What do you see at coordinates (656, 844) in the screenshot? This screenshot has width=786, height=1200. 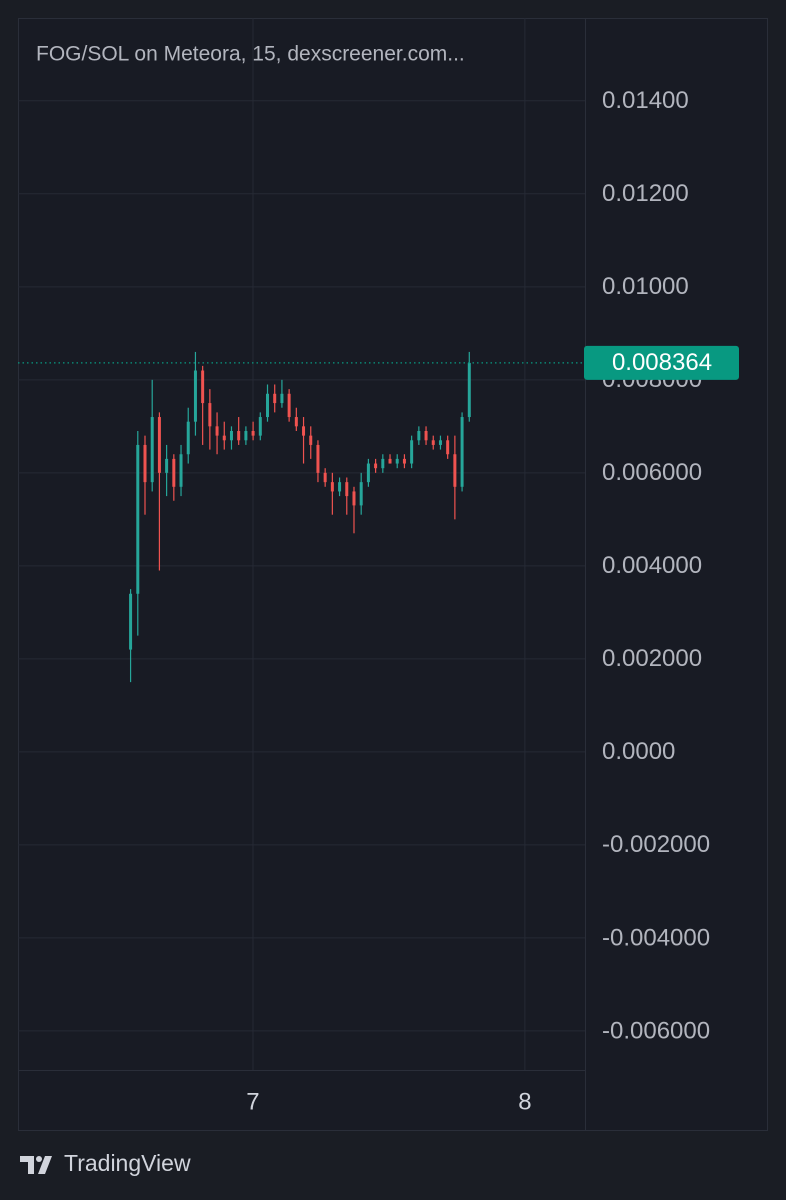 I see `y-tick-label: -0.002000` at bounding box center [656, 844].